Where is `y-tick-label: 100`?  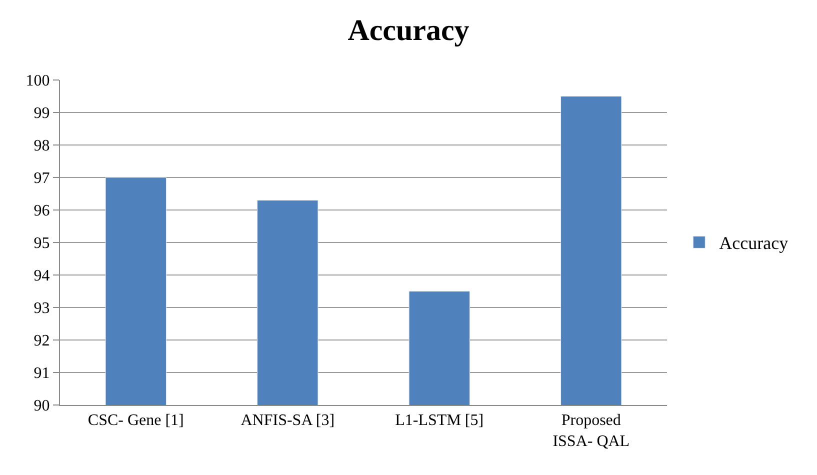
y-tick-label: 100 is located at coordinates (38, 81).